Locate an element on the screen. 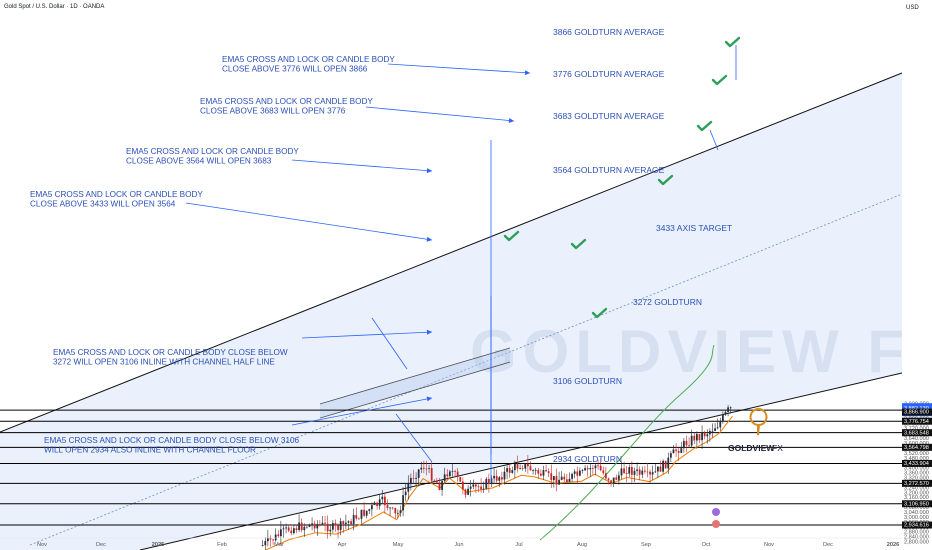 The height and width of the screenshot is (550, 932). currency-label: USD is located at coordinates (912, 8).